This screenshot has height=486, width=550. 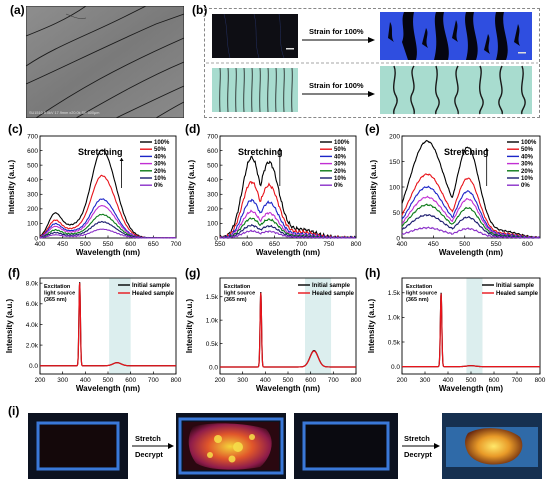 I want to click on legend-label: 0%, so click(x=525, y=186).